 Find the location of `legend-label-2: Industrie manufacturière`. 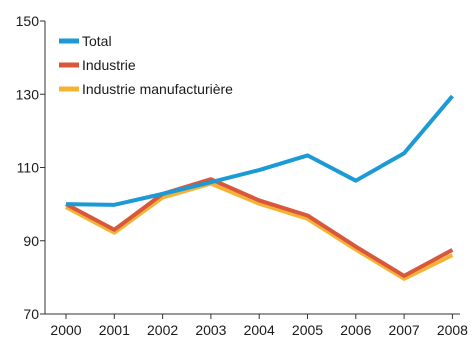

legend-label-2: Industrie manufacturière is located at coordinates (157, 89).